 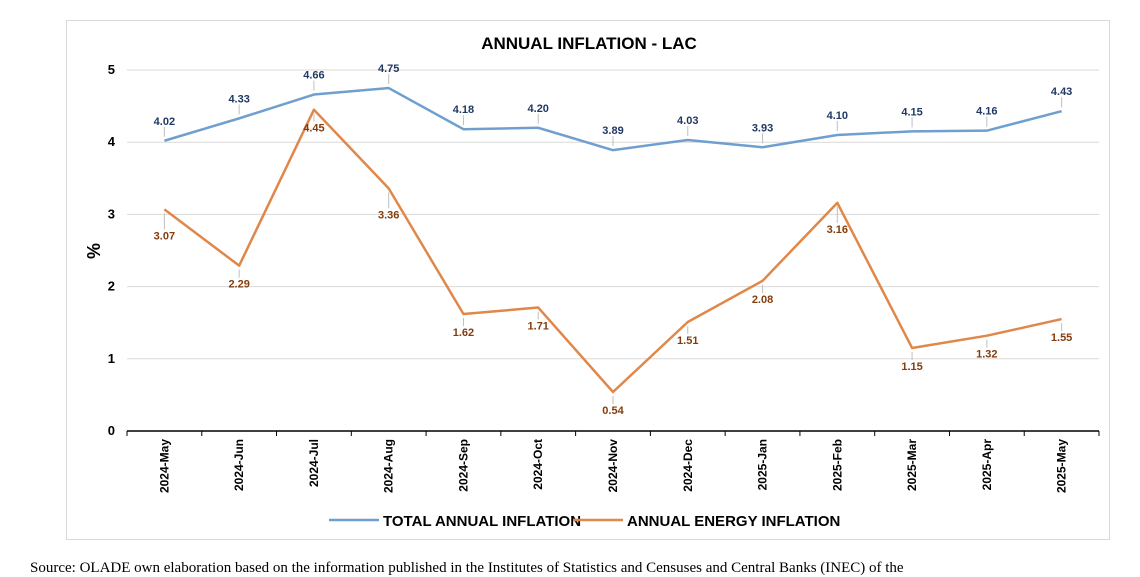 I want to click on data-label-energy: 1.71, so click(x=538, y=327).